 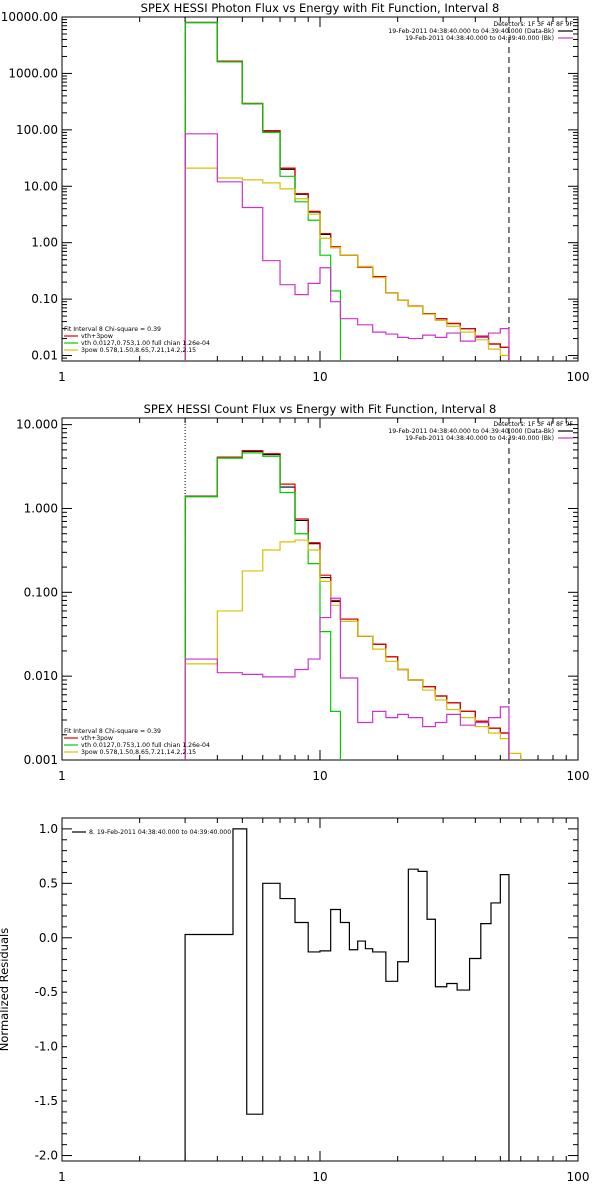 What do you see at coordinates (46, 1047) in the screenshot?
I see `y-tick-label: -1.0` at bounding box center [46, 1047].